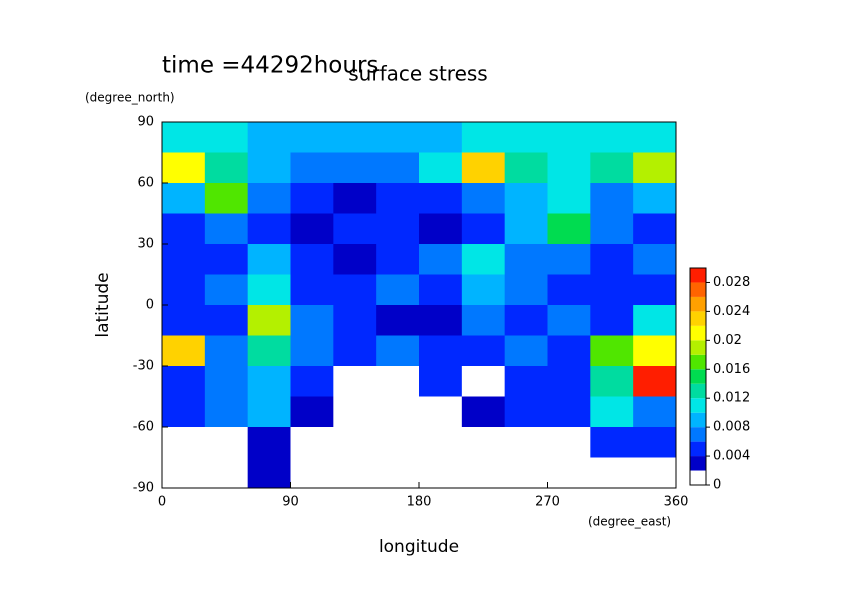 The width and height of the screenshot is (842, 595). I want to click on y-tick-label: -90, so click(143, 488).